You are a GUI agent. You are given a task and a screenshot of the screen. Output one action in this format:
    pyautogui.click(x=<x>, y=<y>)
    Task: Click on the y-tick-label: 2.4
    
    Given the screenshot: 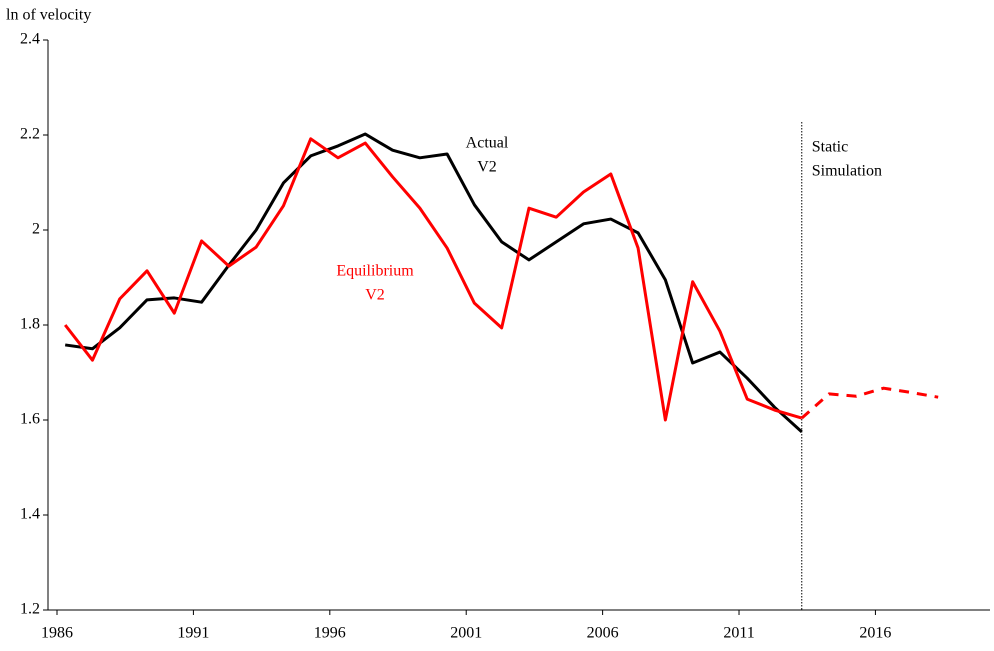 What is the action you would take?
    pyautogui.click(x=30, y=39)
    